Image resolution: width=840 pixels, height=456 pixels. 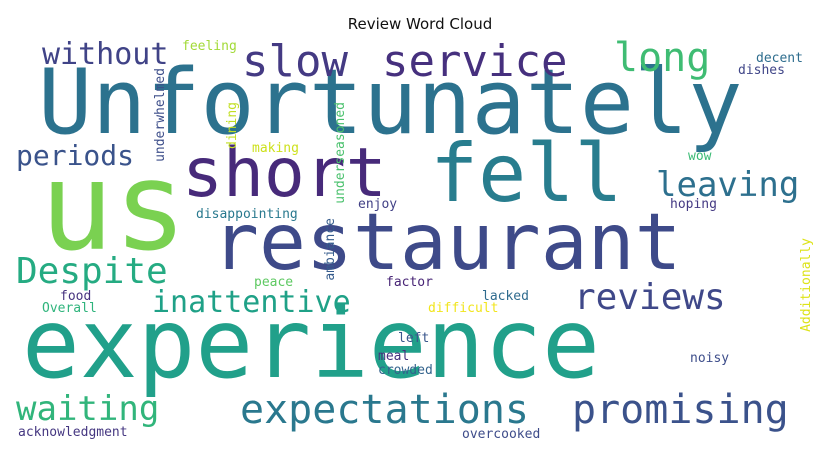 I want to click on word: Despite, so click(x=92, y=271).